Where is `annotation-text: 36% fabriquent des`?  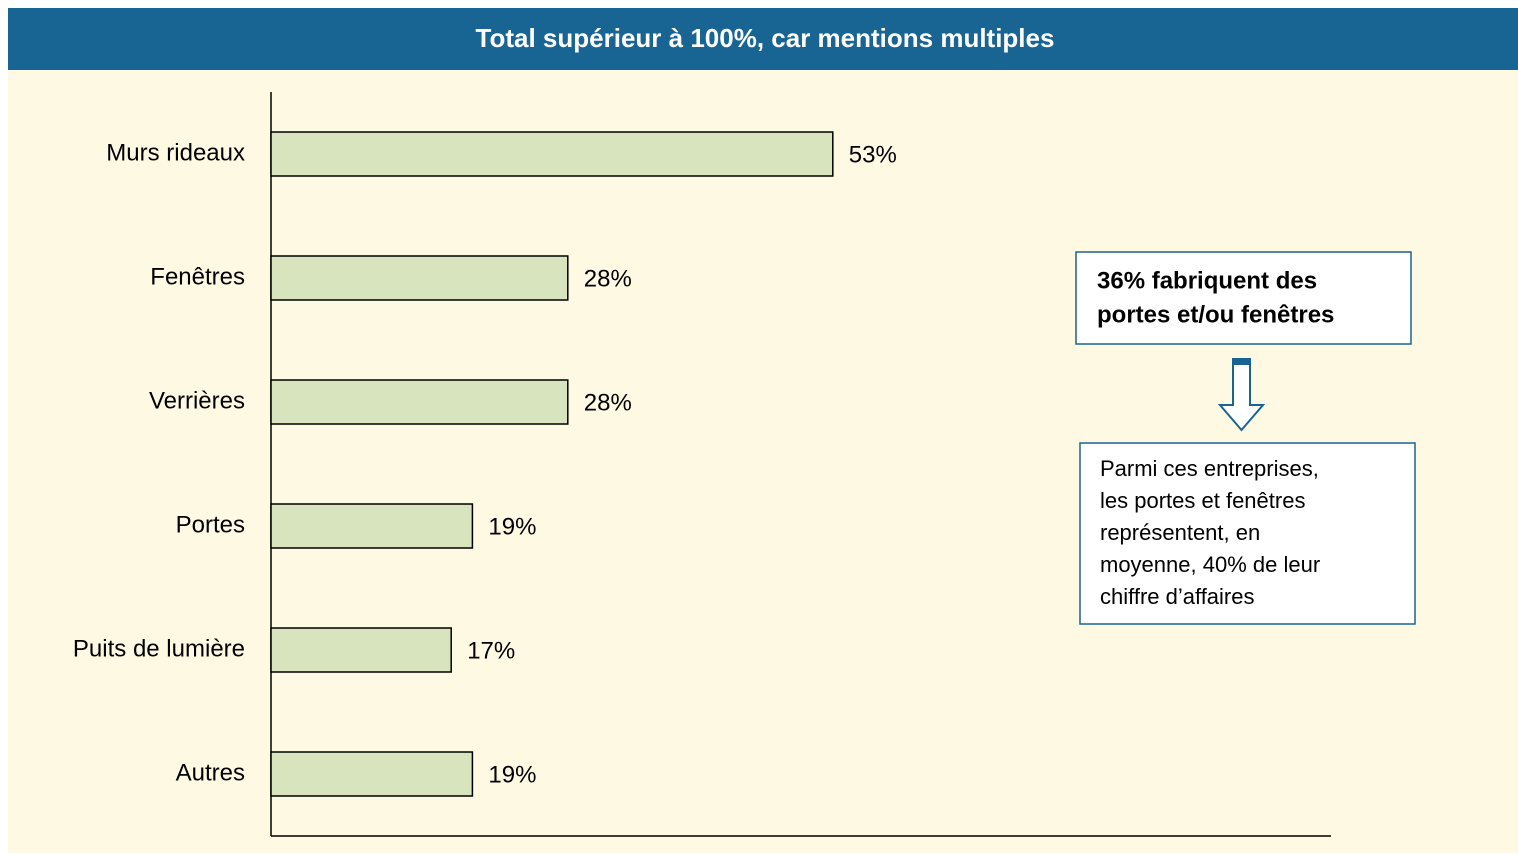
annotation-text: 36% fabriquent des is located at coordinates (1207, 280).